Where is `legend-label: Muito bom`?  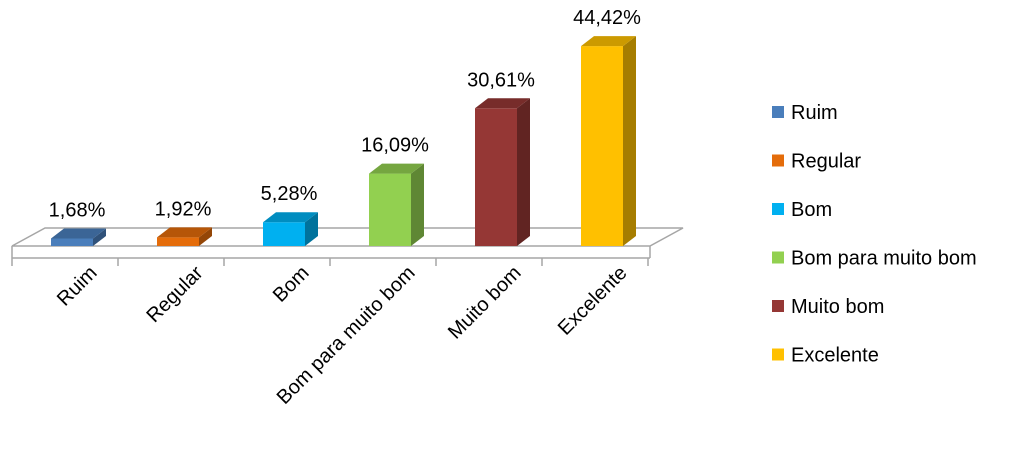
legend-label: Muito bom is located at coordinates (837, 307).